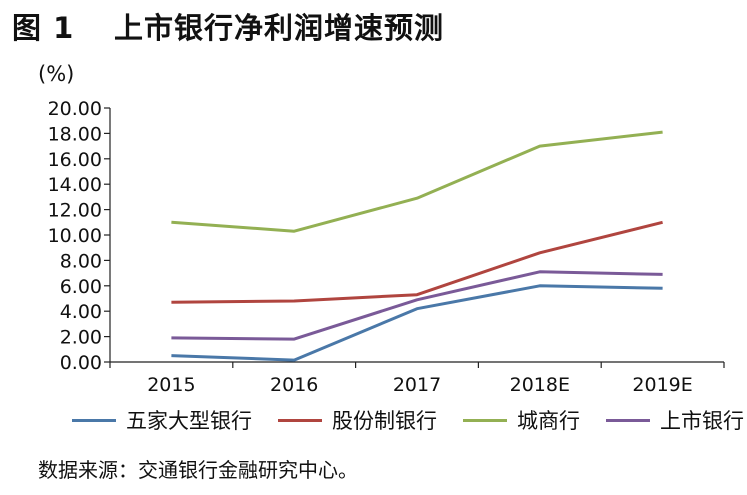  Describe the element at coordinates (702, 421) in the screenshot. I see `legend-label: 上市银行` at that location.